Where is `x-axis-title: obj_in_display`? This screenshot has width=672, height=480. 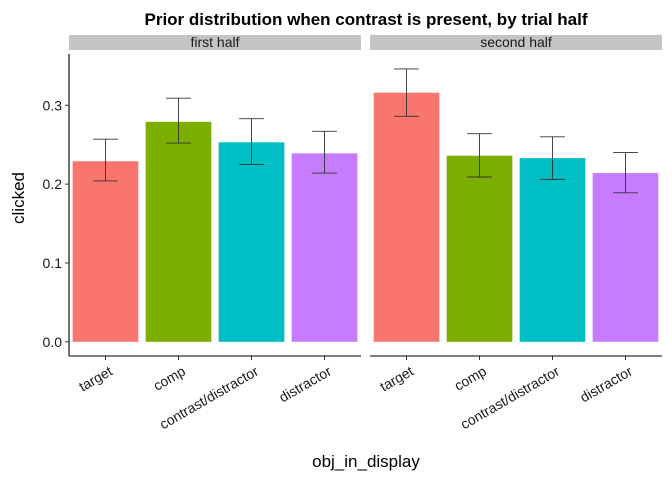 x-axis-title: obj_in_display is located at coordinates (366, 461).